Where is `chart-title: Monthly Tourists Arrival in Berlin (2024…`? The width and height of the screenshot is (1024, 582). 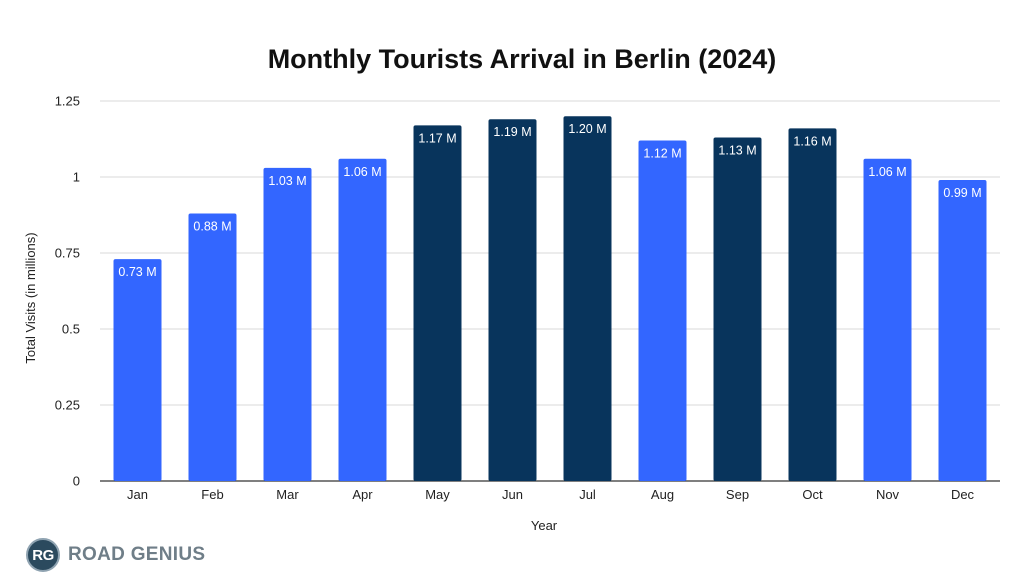
chart-title: Monthly Tourists Arrival in Berlin (2024… is located at coordinates (522, 59).